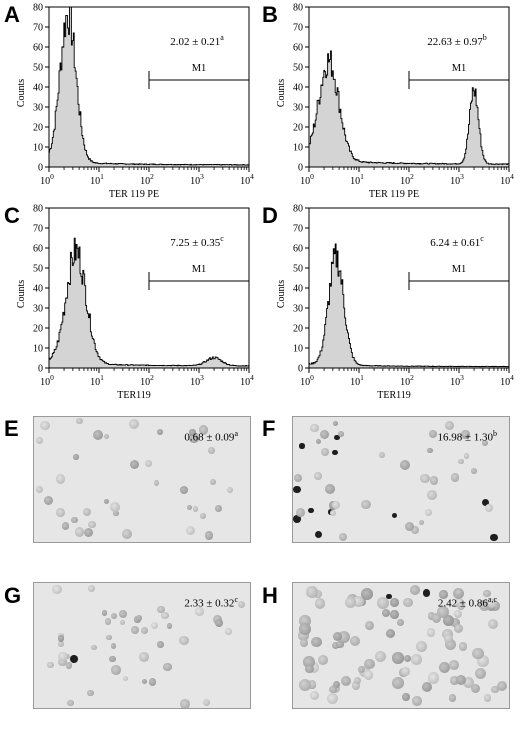  What do you see at coordinates (401, 645) in the screenshot?
I see `micrograph-H: 2.42 ± 0.86a,c` at bounding box center [401, 645].